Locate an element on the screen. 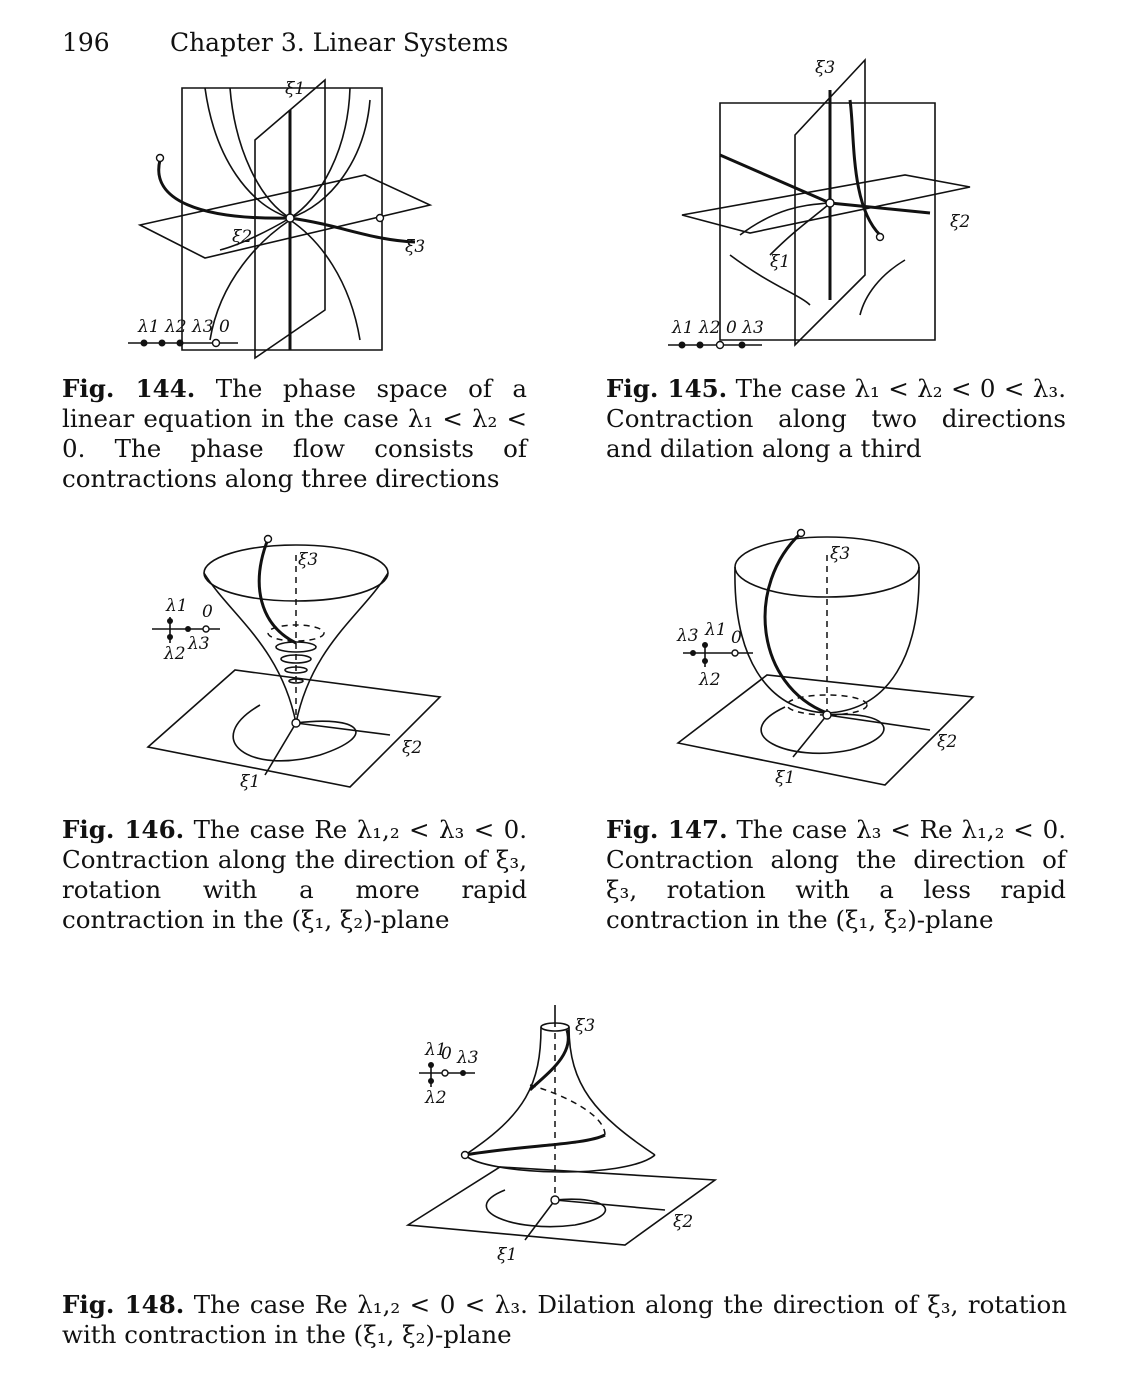 Image resolution: width=1148 pixels, height=1390 pixels. page-header: 196 Chapter 3. Linear Systems is located at coordinates (285, 42).